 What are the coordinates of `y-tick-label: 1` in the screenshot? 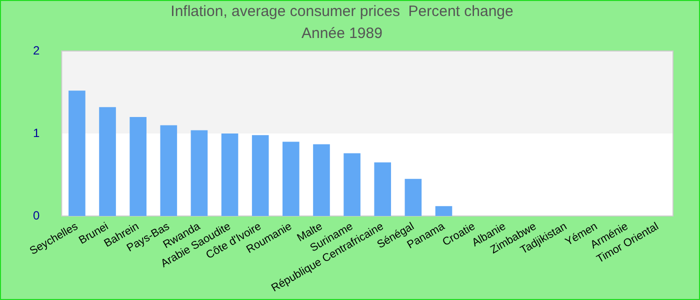 It's located at (36, 133).